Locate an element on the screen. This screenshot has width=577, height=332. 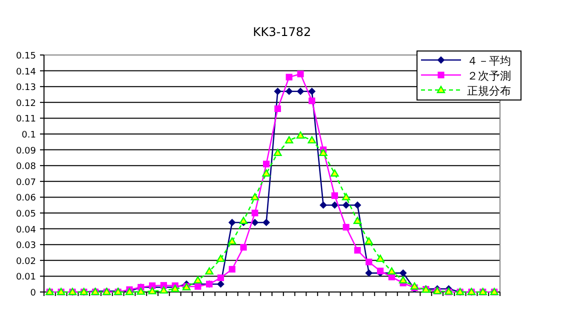
y-tick-label: 0.04 is located at coordinates (26, 230).